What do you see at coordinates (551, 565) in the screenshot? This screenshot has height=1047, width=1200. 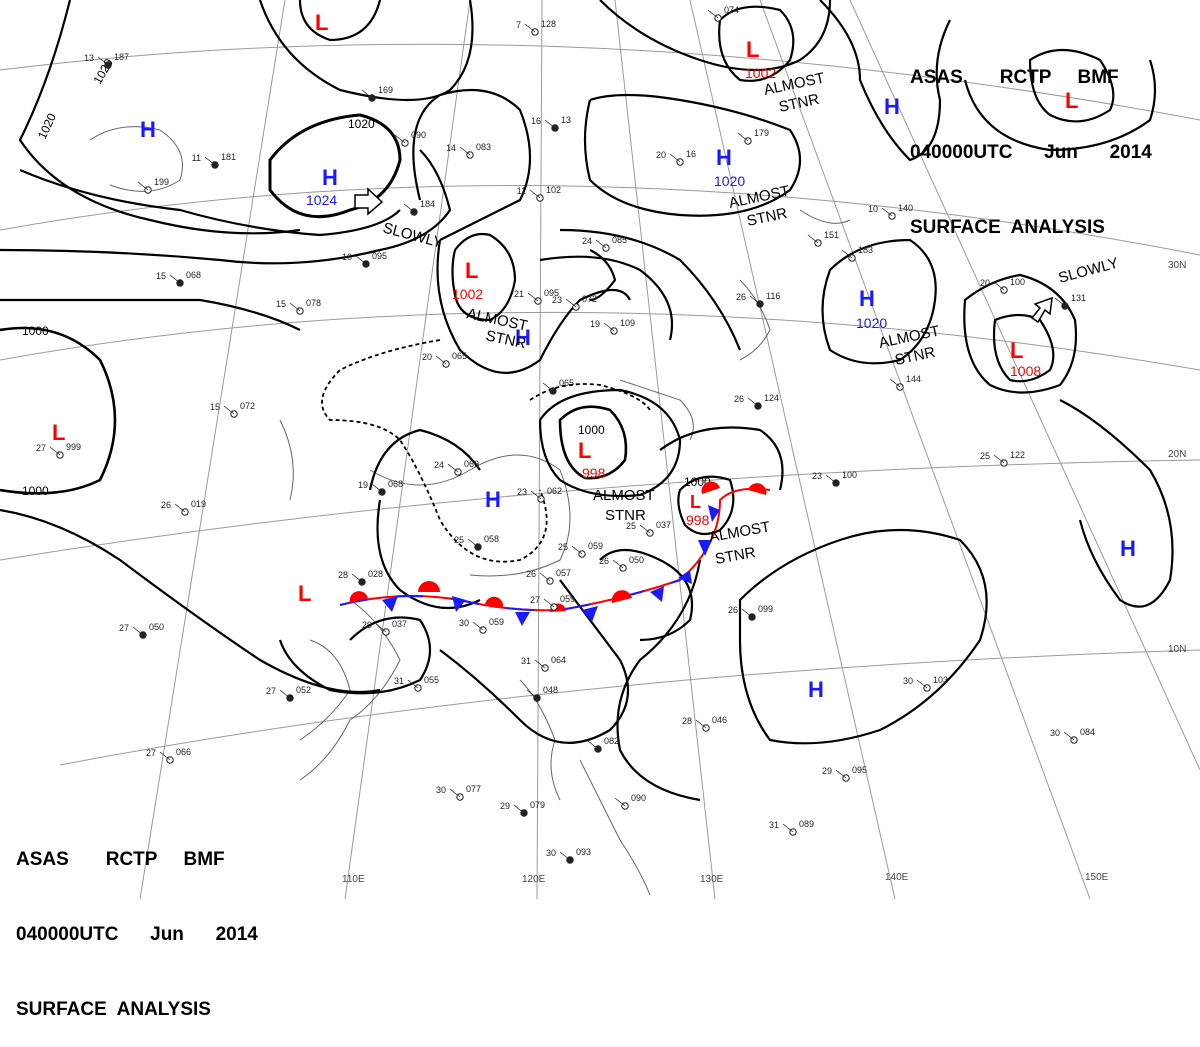 I see `cold-front-marks` at bounding box center [551, 565].